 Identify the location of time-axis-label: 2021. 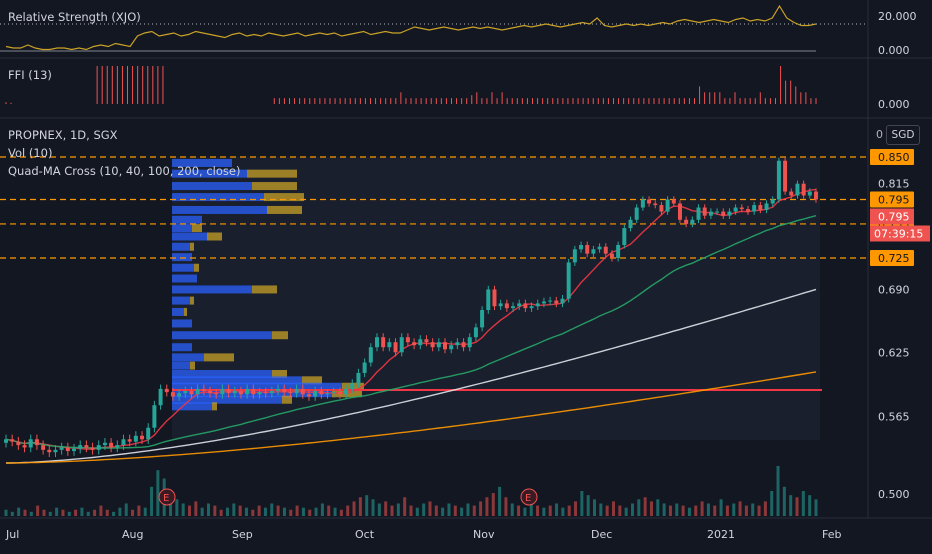
(721, 534).